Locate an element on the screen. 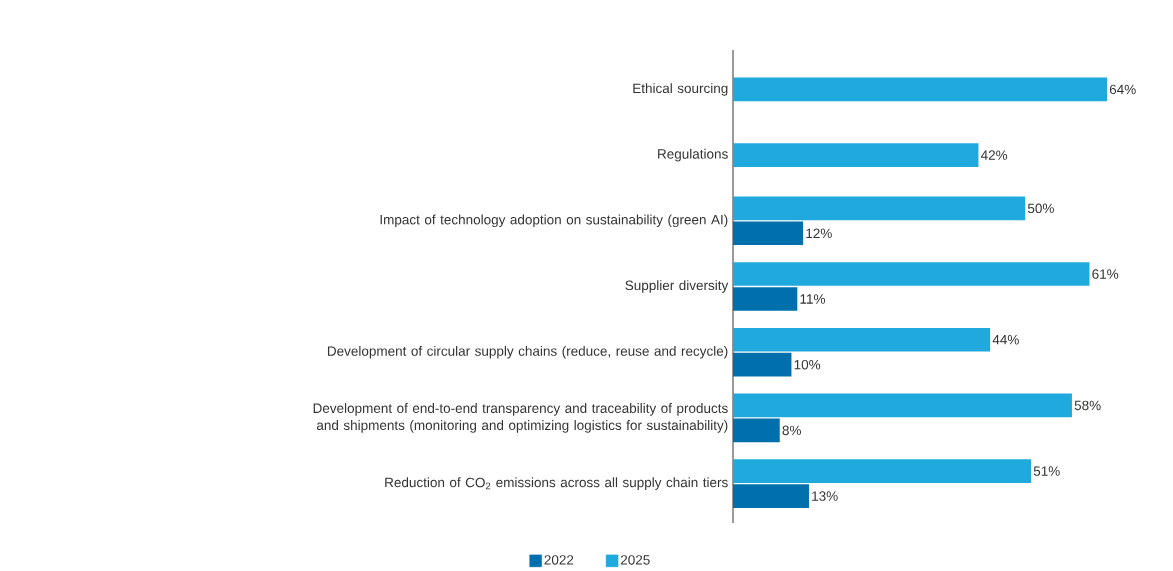  y-tick-label: Impact of technology adoption on sustainability (green AI) is located at coordinates (554, 221).